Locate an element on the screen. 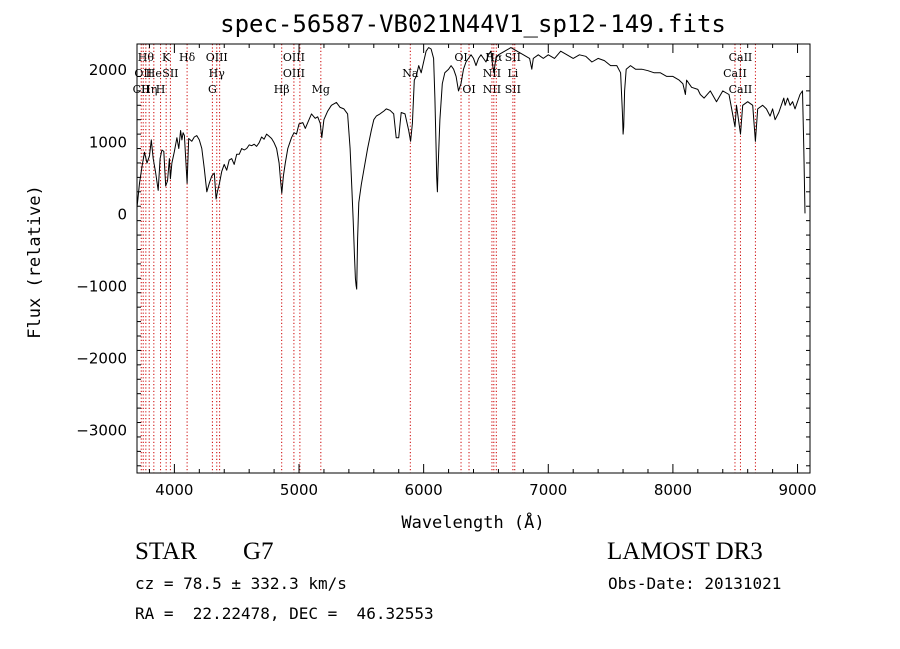 The width and height of the screenshot is (900, 649). spectral-line-label: Li is located at coordinates (512, 73).